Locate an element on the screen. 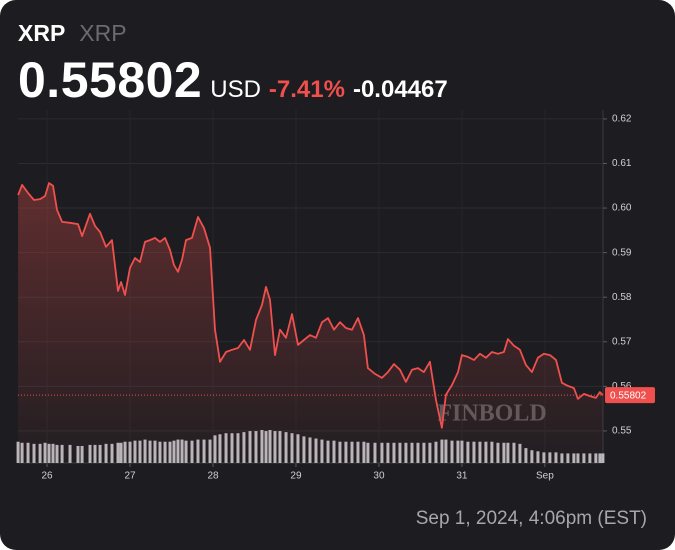 This screenshot has height=550, width=675. x-tick-label: Sep is located at coordinates (545, 476).